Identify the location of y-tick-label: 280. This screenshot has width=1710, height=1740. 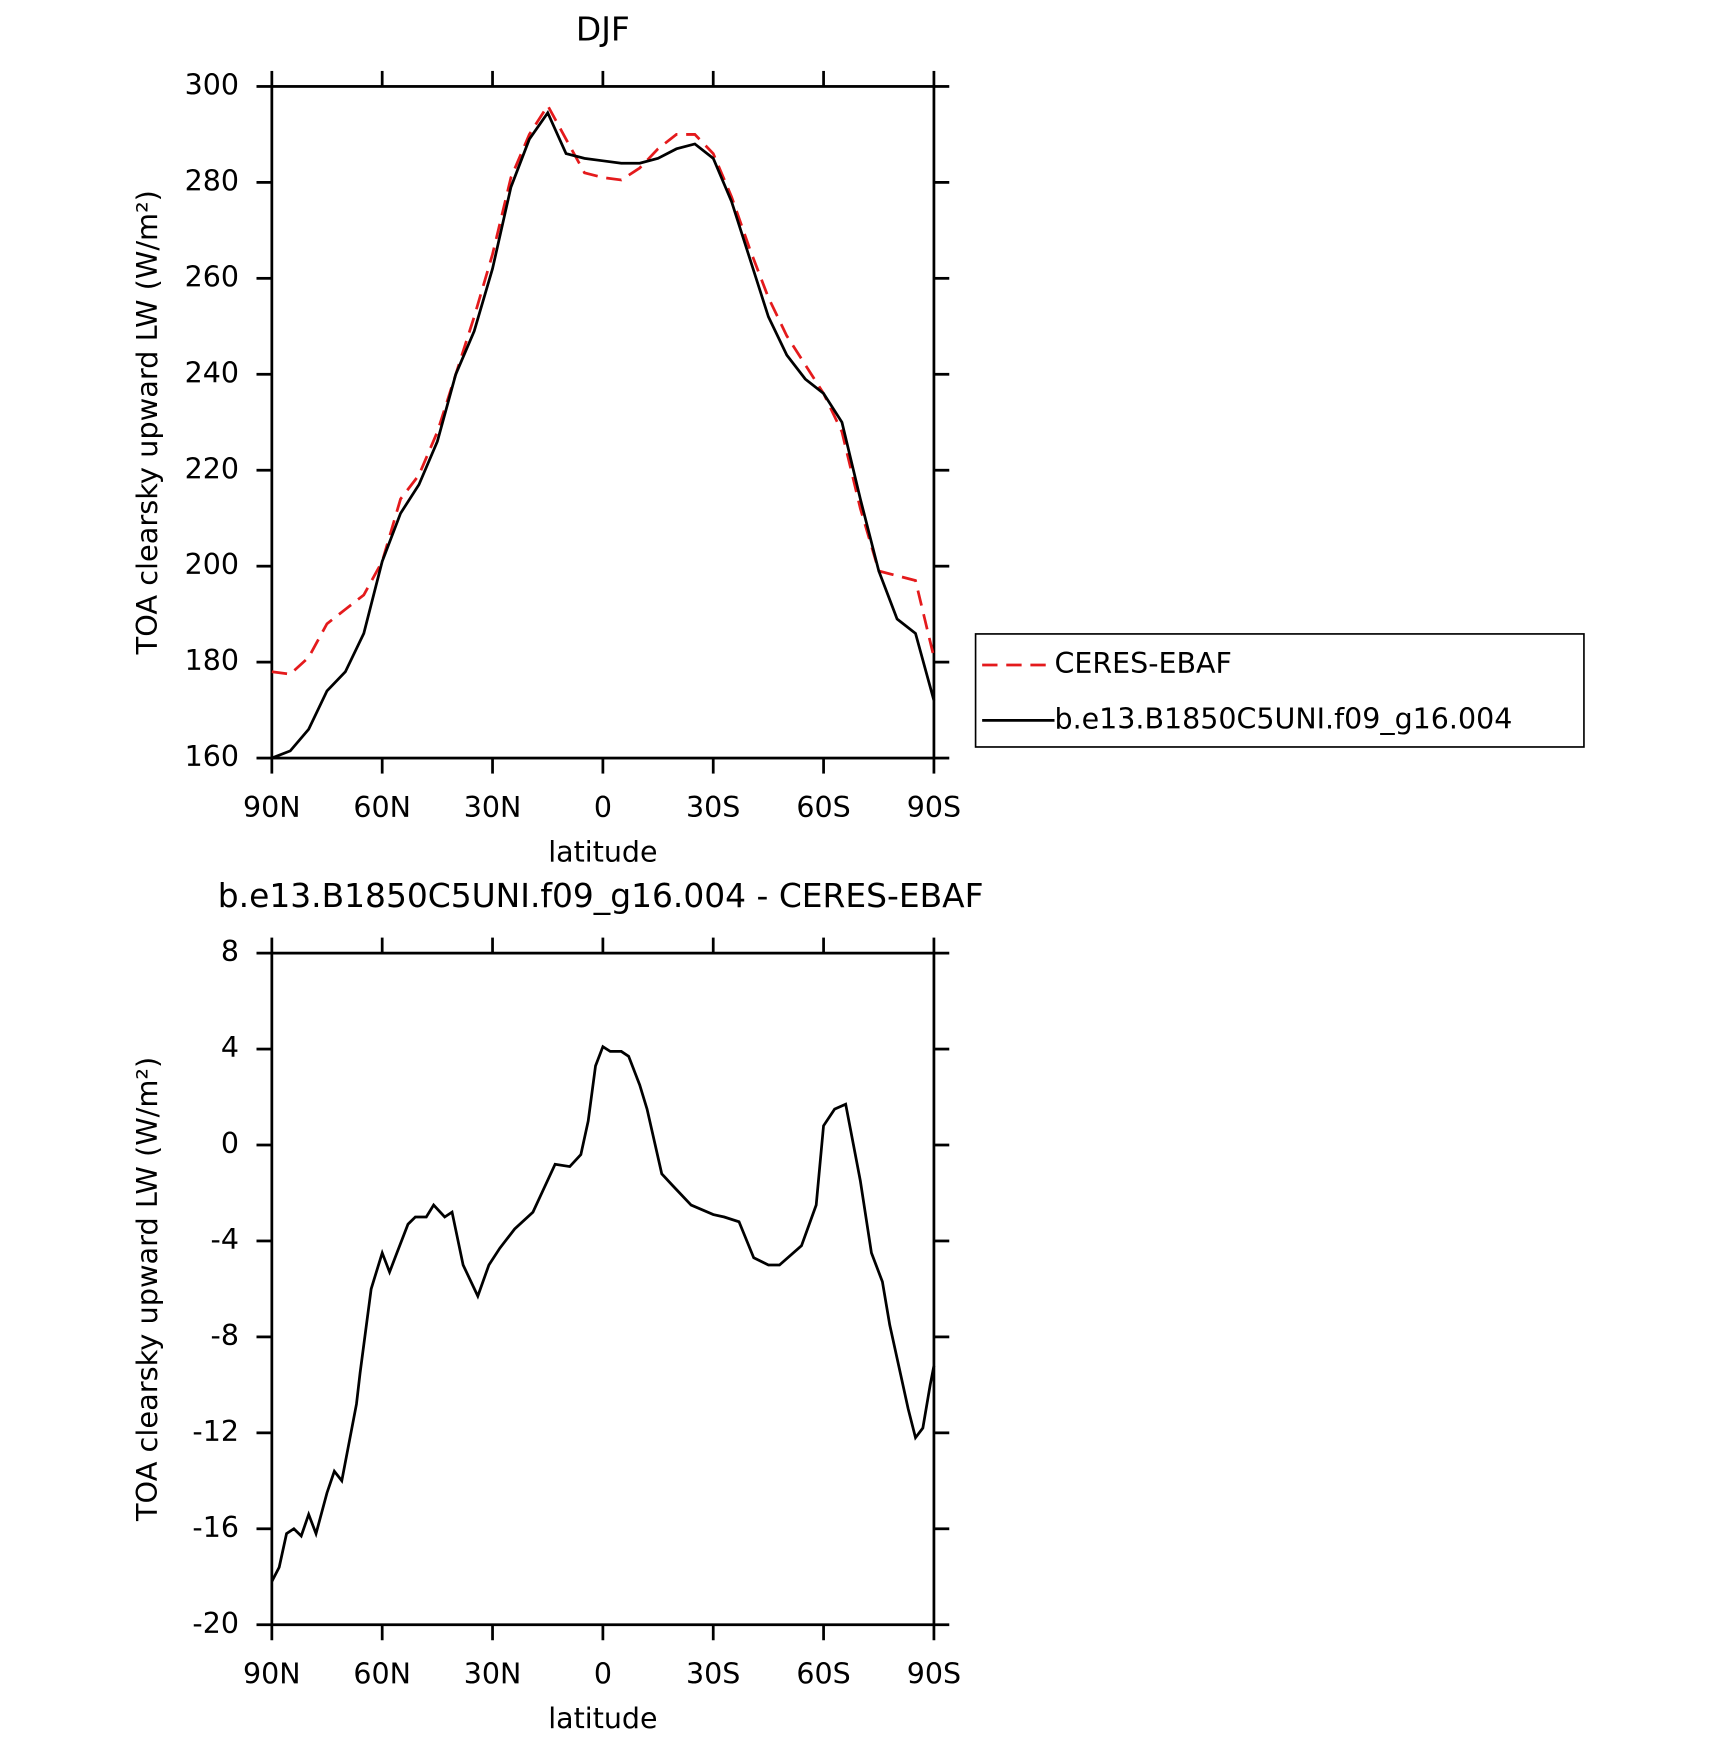
(212, 180).